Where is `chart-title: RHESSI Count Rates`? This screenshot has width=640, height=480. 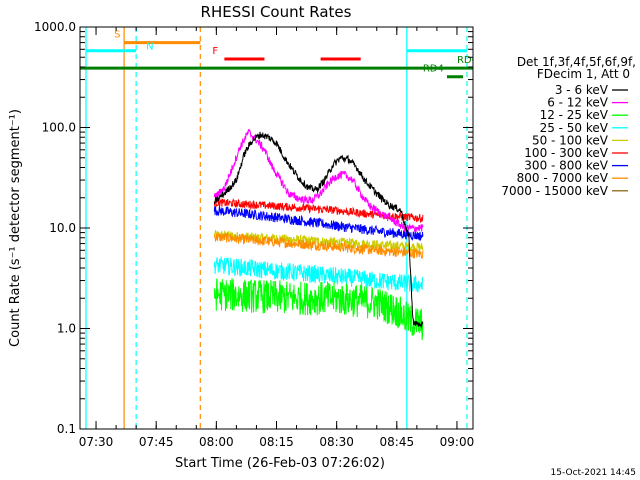 chart-title: RHESSI Count Rates is located at coordinates (276, 12).